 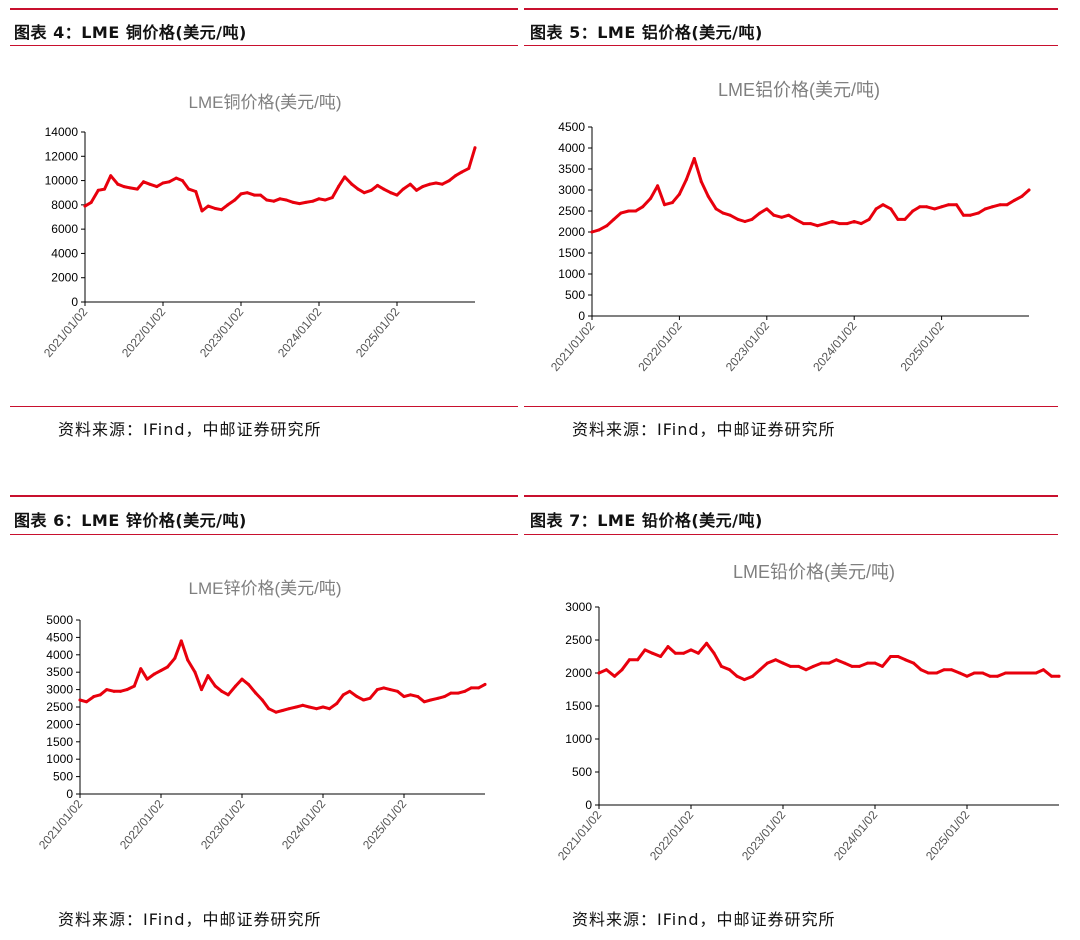 What do you see at coordinates (810, 195) in the screenshot?
I see `series-line` at bounding box center [810, 195].